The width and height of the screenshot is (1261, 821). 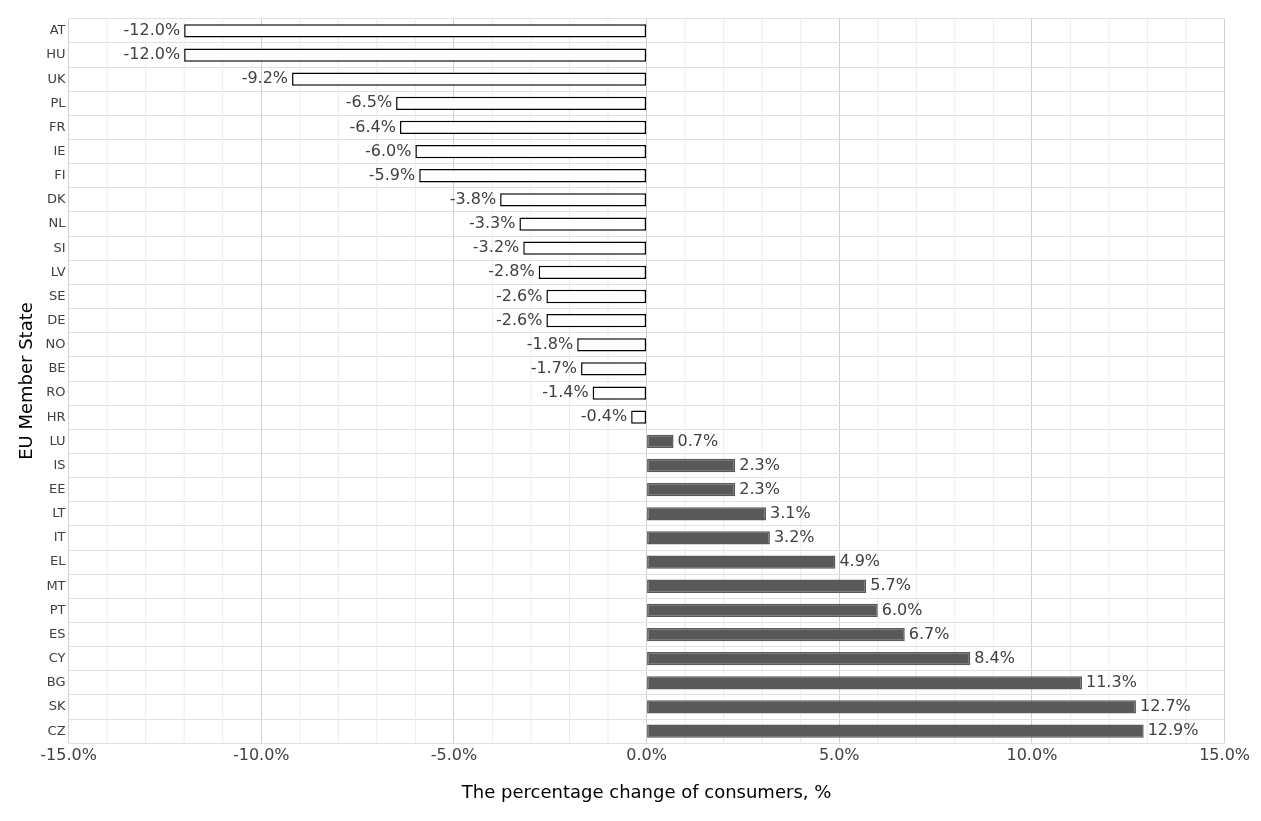 I want to click on y-tick-label: LV, so click(x=58, y=271).